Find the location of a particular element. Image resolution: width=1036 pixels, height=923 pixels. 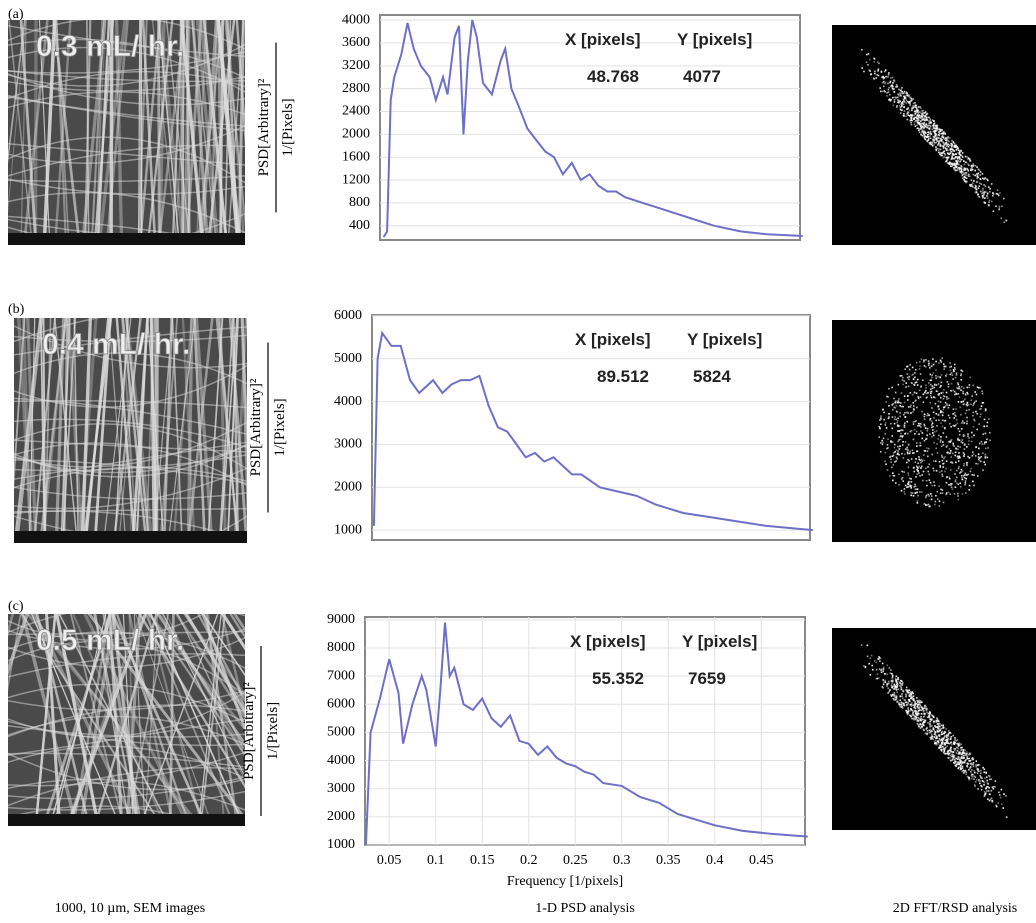

x-tick-label: 0.45 is located at coordinates (761, 860).